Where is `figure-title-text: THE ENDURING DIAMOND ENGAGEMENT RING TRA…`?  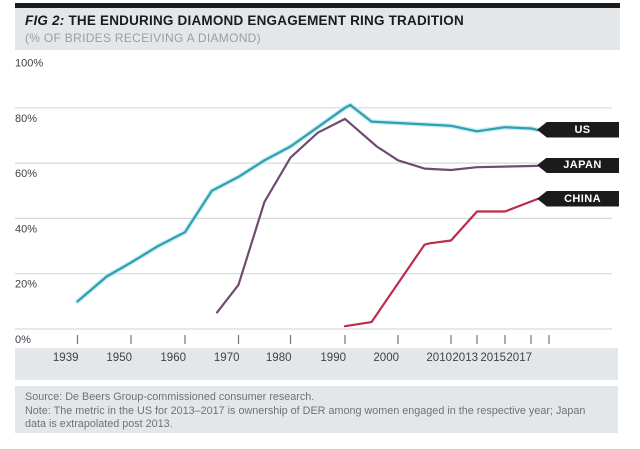
figure-title-text: THE ENDURING DIAMOND ENGAGEMENT RING TRA… is located at coordinates (266, 20).